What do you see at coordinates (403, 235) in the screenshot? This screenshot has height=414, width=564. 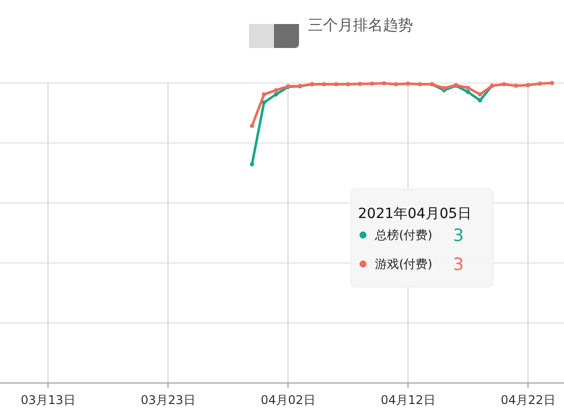 I see `legend-label: 总榜(付费)` at bounding box center [403, 235].